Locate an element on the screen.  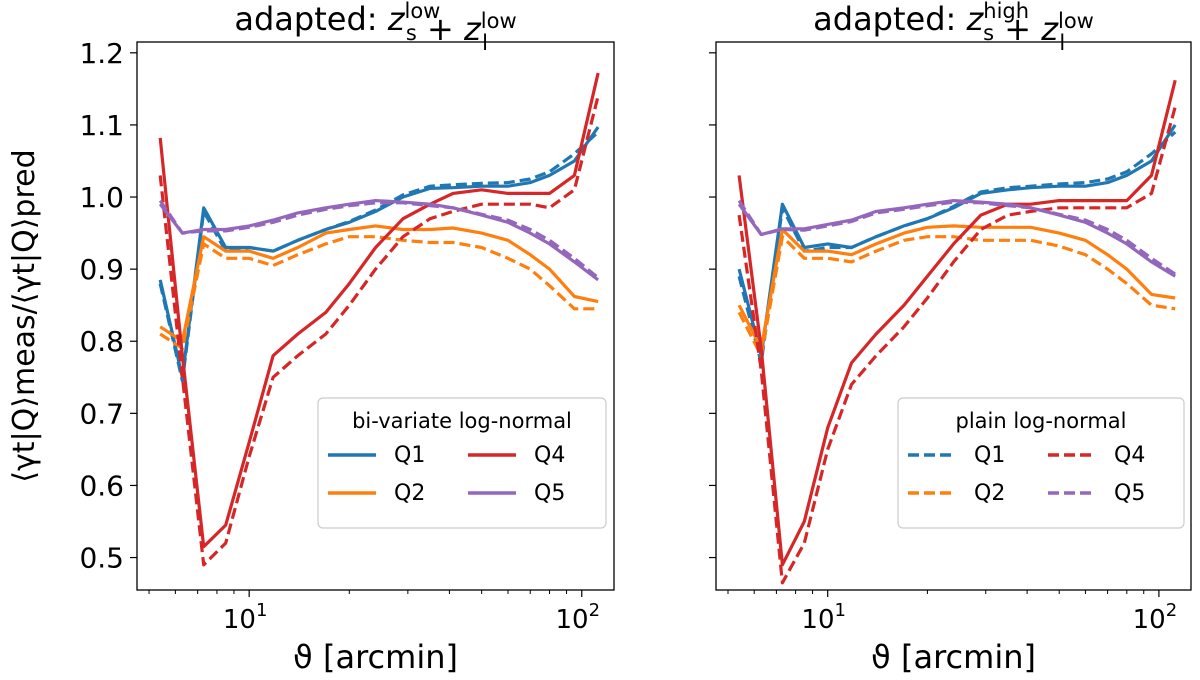
legend: bi-variate log-normal Q1 Q4 Q2 Q5 is located at coordinates (462, 463).